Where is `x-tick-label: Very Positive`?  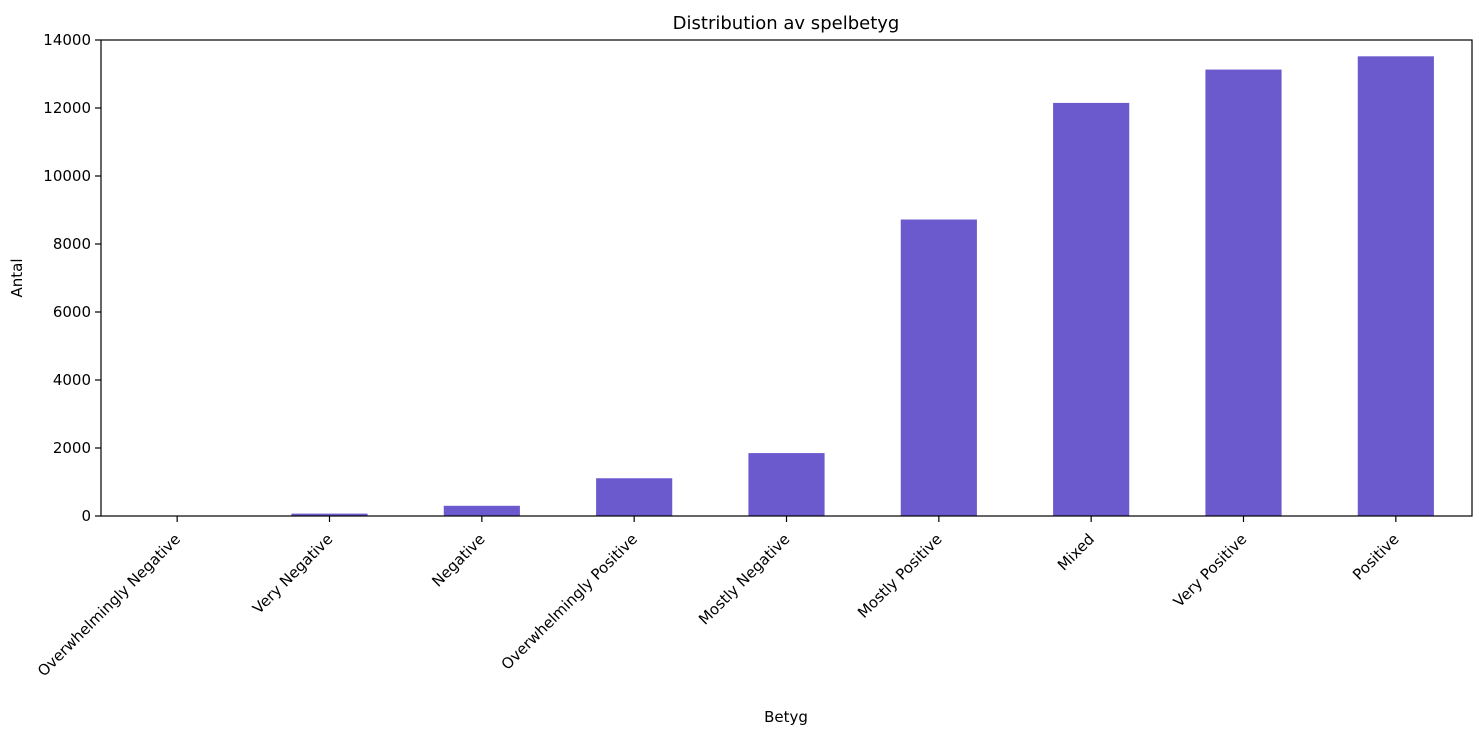
x-tick-label: Very Positive is located at coordinates (1210, 570).